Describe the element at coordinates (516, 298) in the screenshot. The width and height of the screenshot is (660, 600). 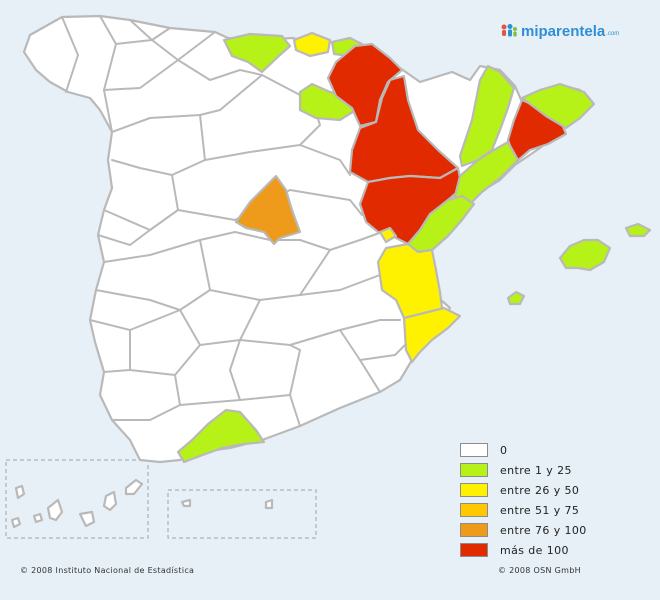
I see `region-ibiza` at that location.